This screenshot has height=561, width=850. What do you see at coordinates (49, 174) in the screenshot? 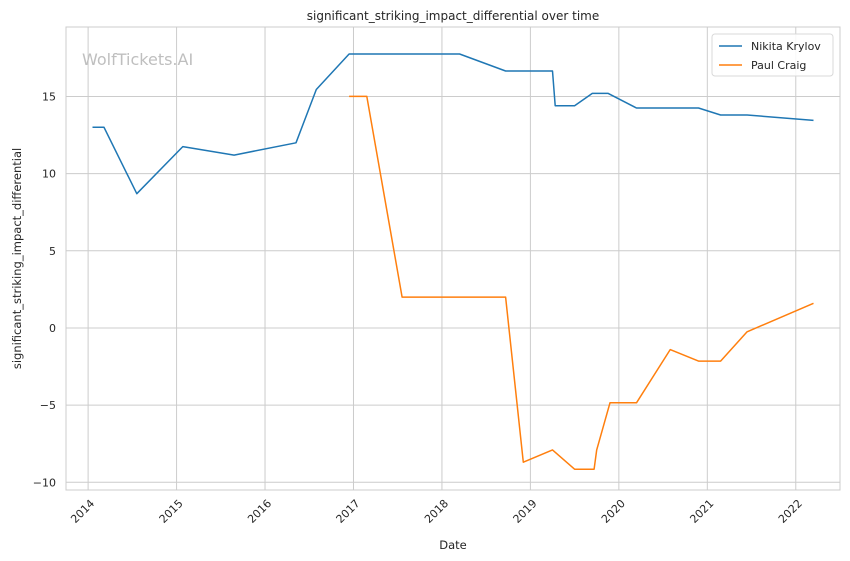
I see `y-tick-label: 10` at bounding box center [49, 174].